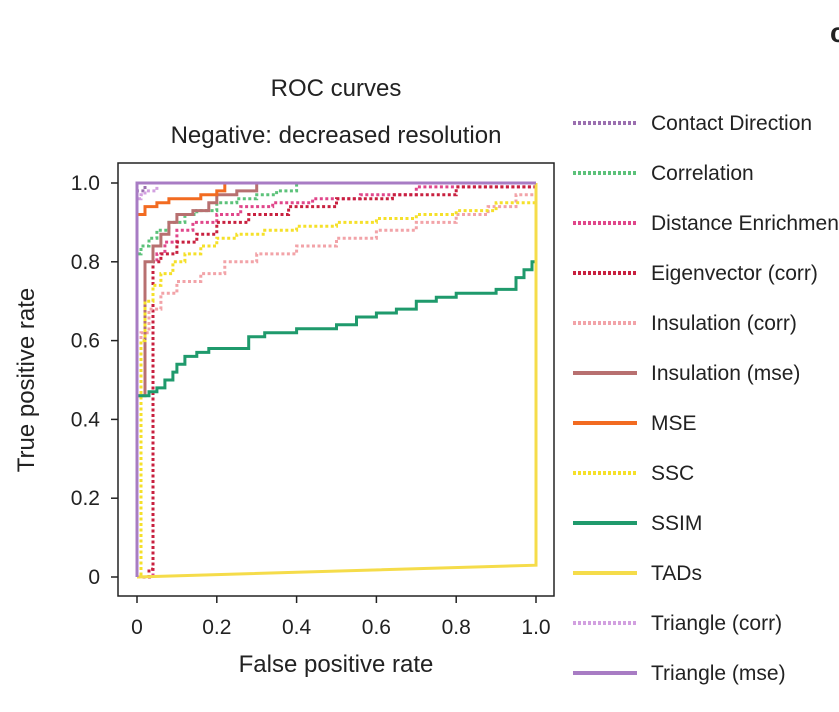  What do you see at coordinates (216, 627) in the screenshot?
I see `x-tick-label: 0.2` at bounding box center [216, 627].